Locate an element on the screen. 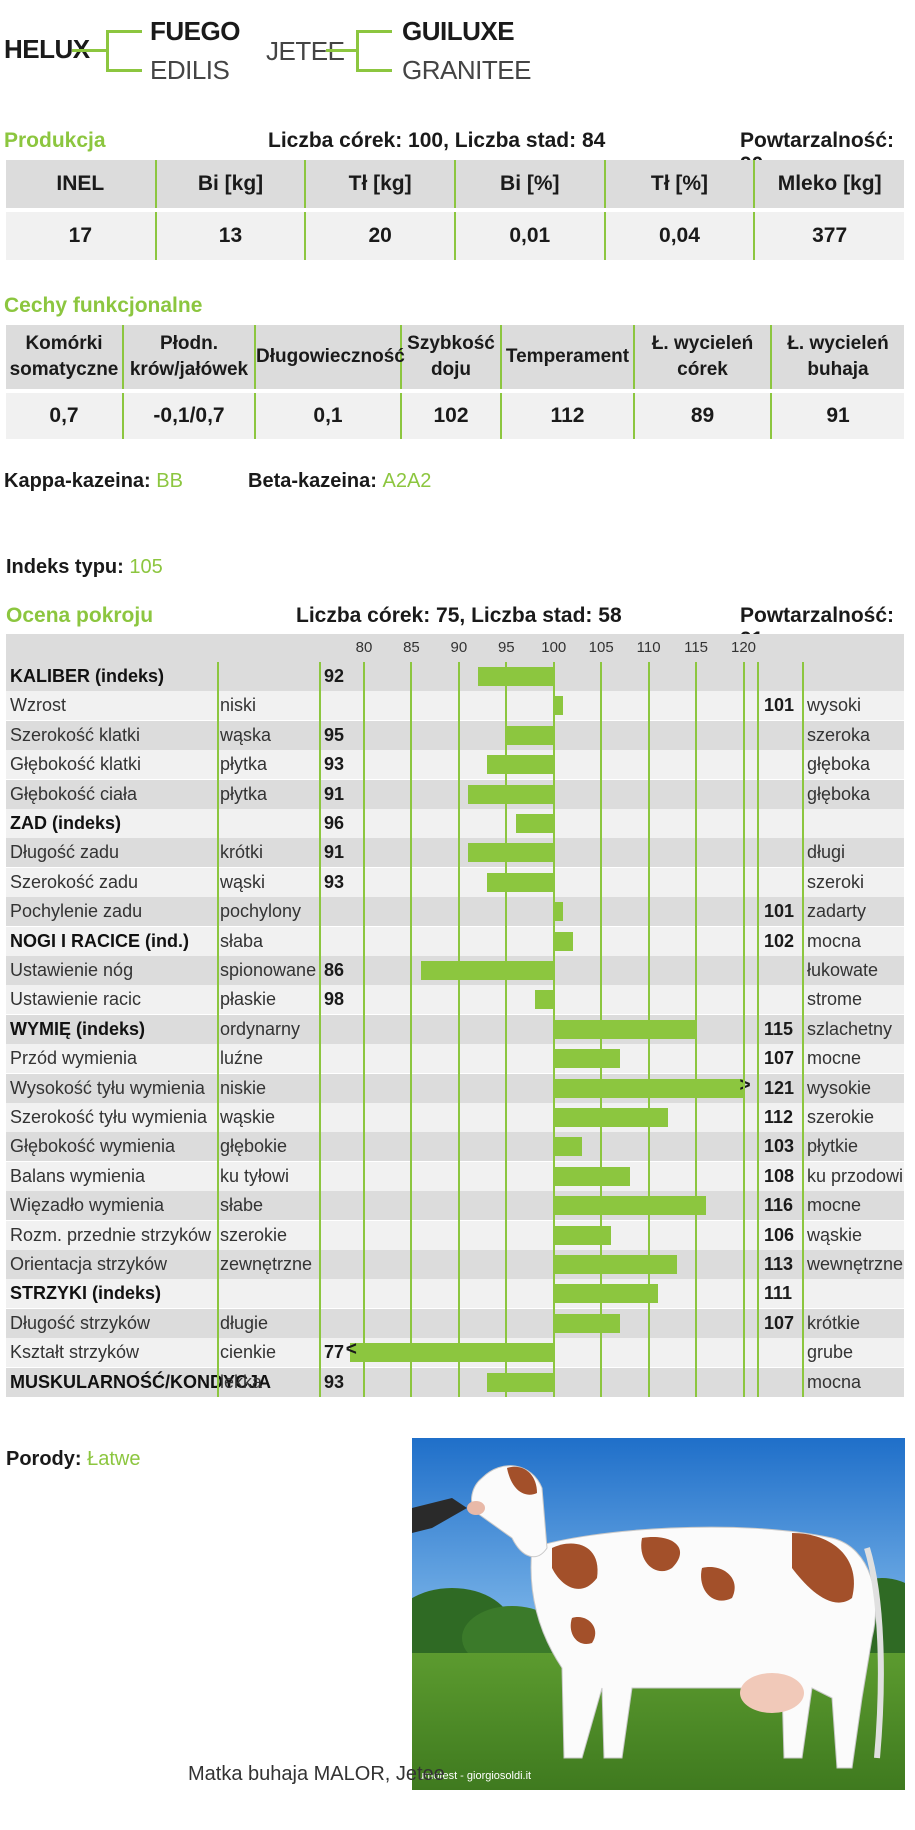 Image resolution: width=915 pixels, height=1830 pixels. trait-value: 115 is located at coordinates (779, 1028).